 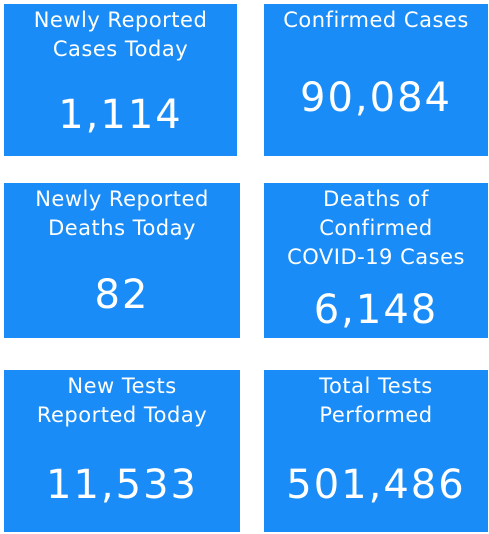 I want to click on label-line: Confirmed Cases, so click(x=376, y=20).